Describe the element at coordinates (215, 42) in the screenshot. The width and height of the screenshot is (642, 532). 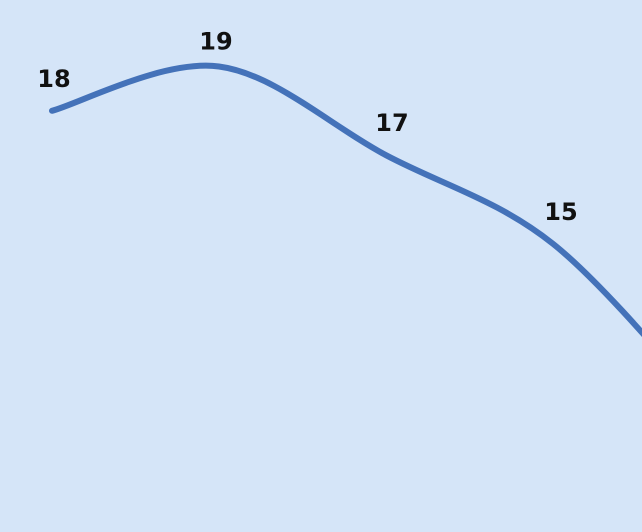
I see `data-label-1: 19` at that location.